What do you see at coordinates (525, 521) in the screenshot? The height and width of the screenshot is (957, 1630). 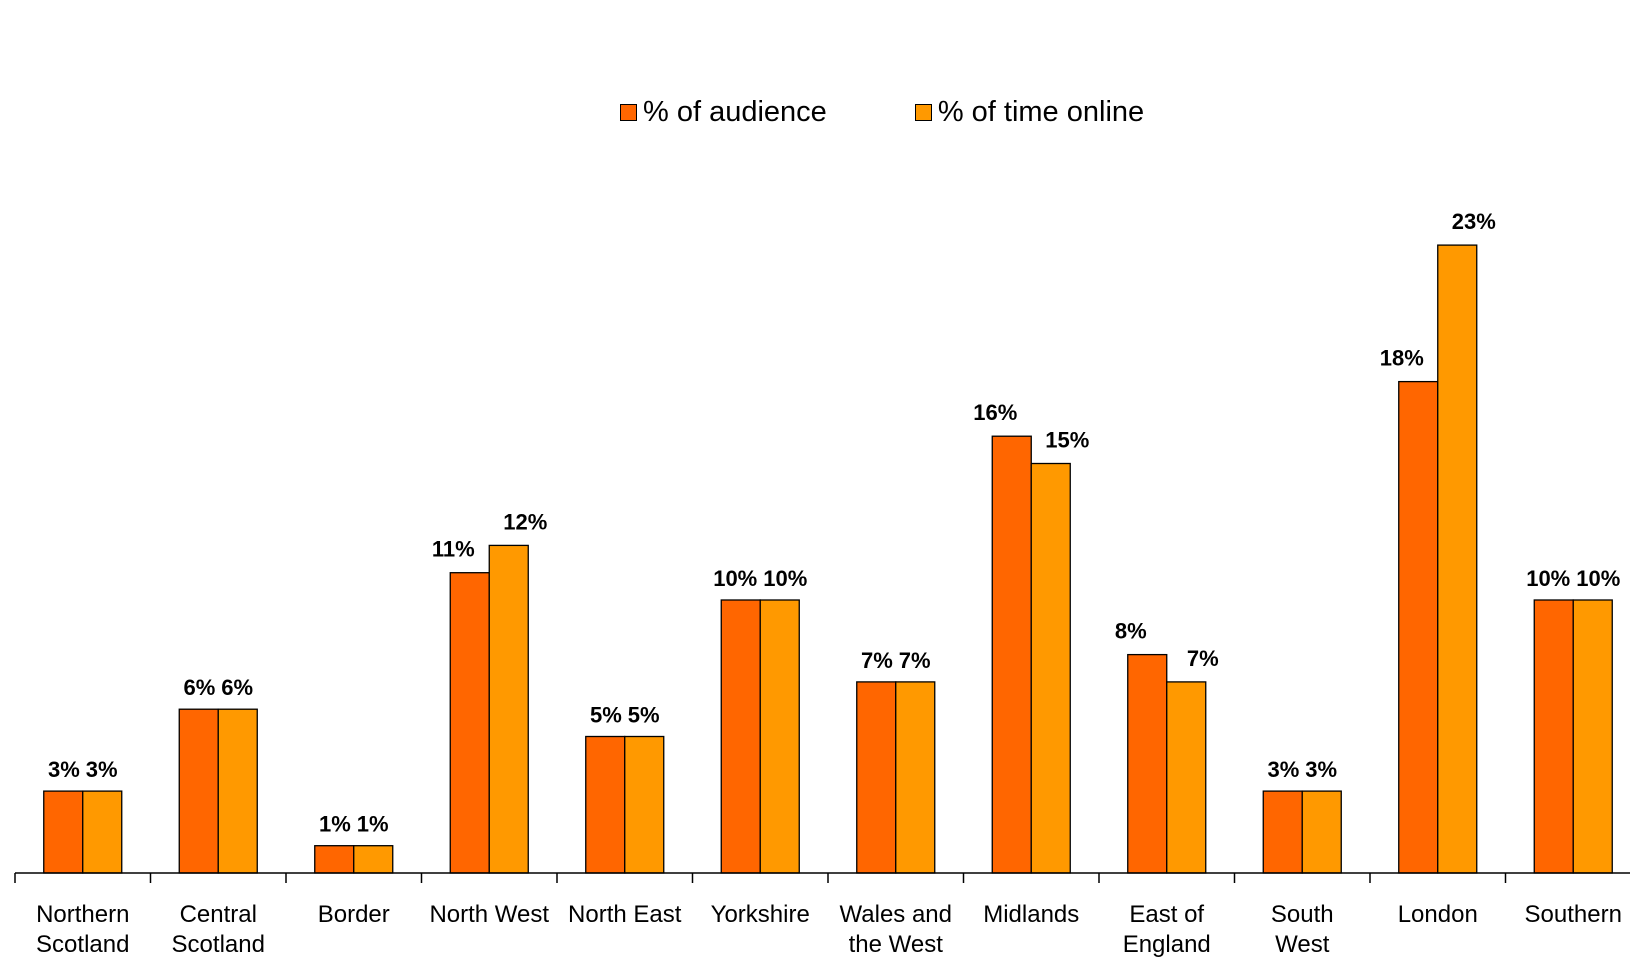 I see `data-label-time-online-3: 12%` at bounding box center [525, 521].